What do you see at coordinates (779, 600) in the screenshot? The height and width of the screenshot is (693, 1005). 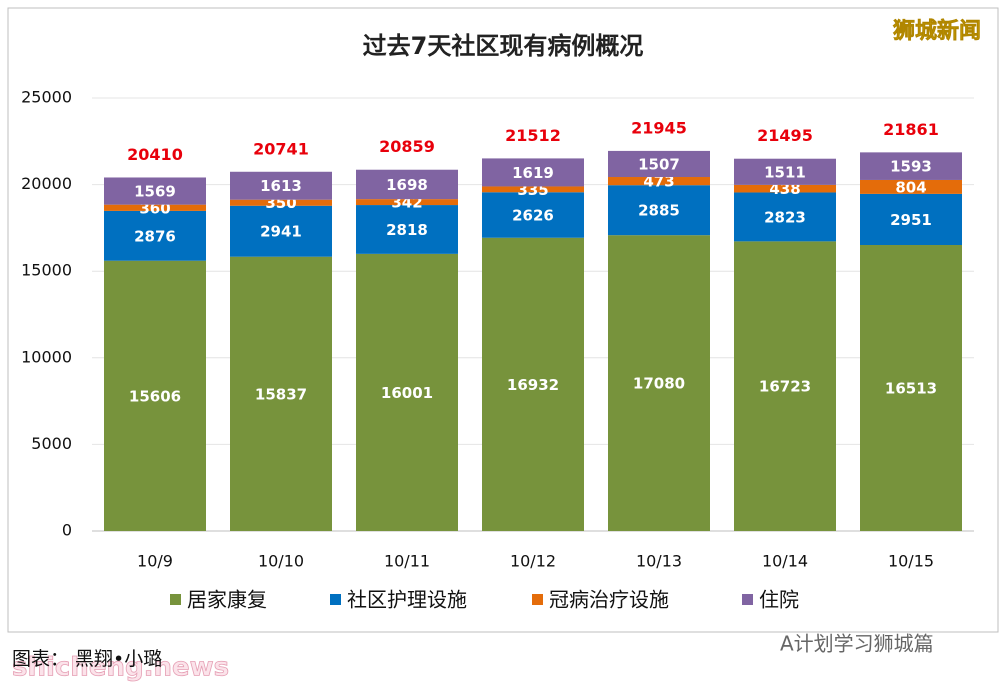 I see `legend-label: 住院` at bounding box center [779, 600].